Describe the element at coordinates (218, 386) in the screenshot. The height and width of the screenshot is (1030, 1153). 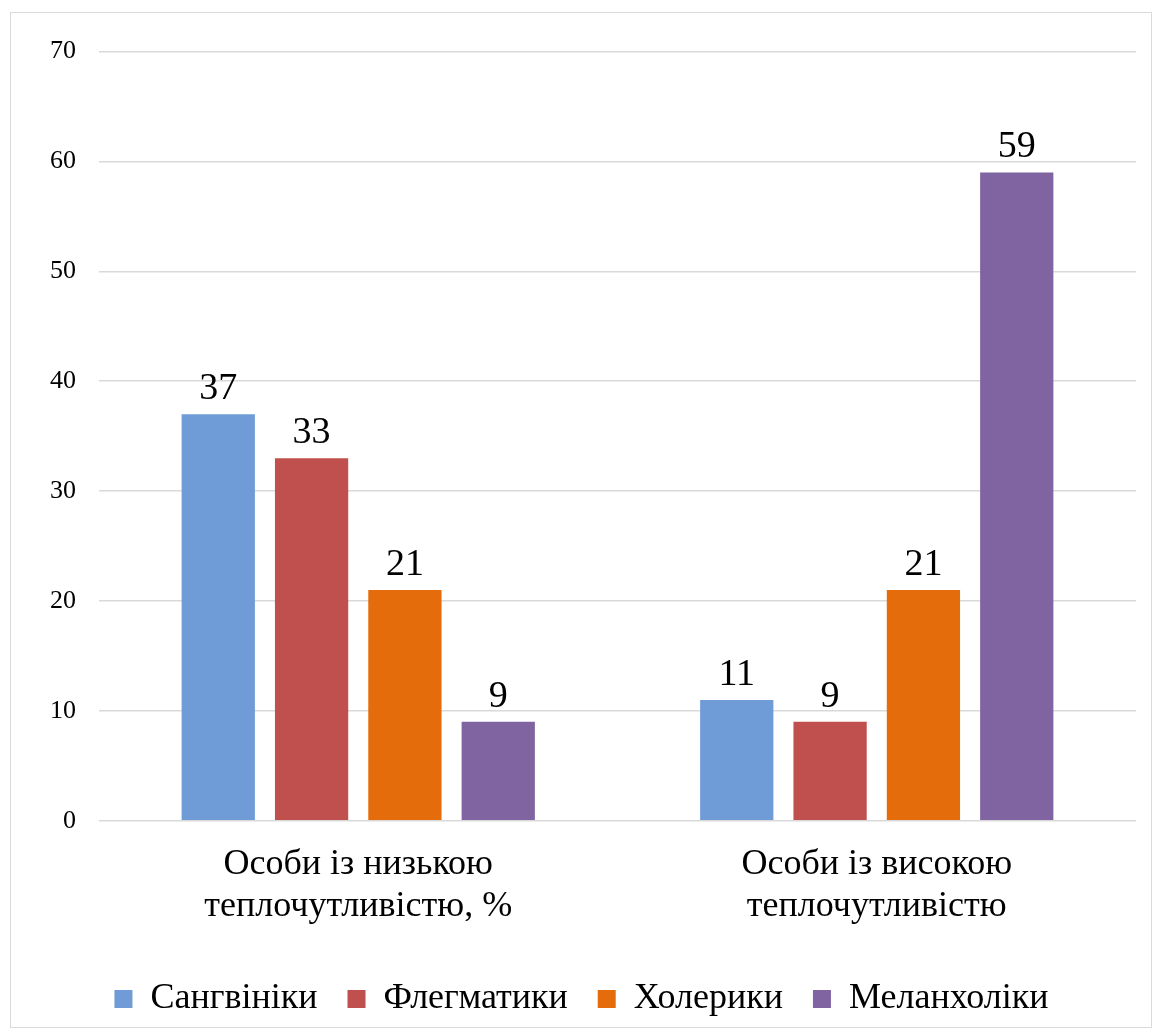
I see `data-label: 37` at that location.